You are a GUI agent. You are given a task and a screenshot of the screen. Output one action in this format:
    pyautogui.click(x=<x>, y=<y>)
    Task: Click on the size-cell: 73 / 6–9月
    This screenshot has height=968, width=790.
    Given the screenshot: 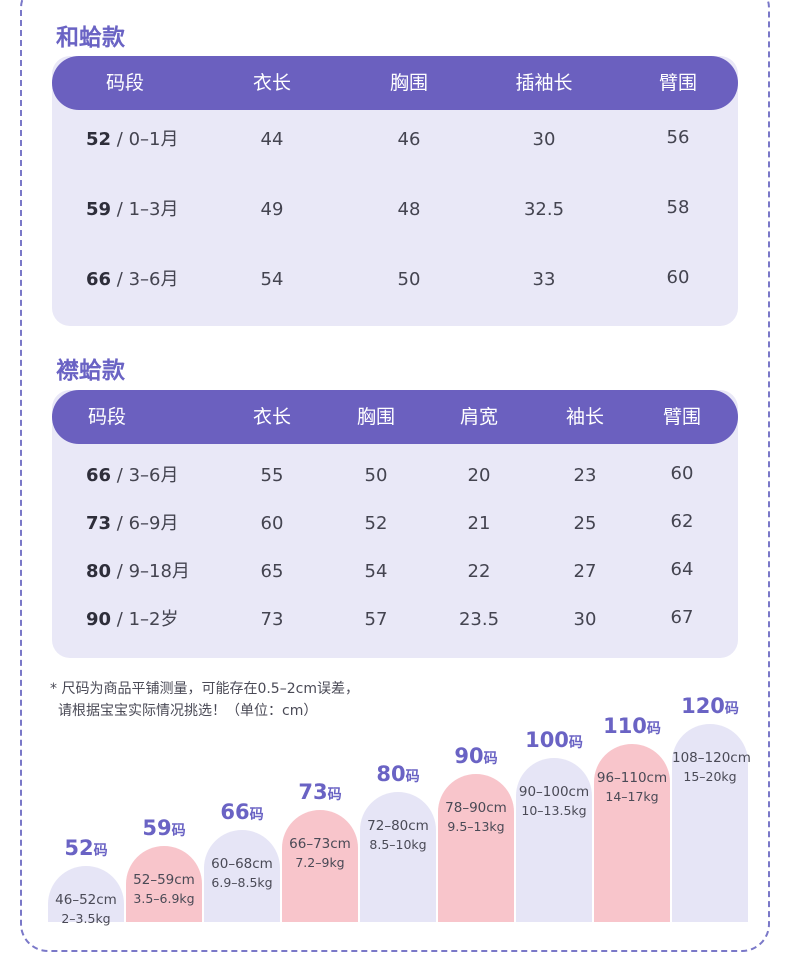 What is the action you would take?
    pyautogui.click(x=132, y=523)
    